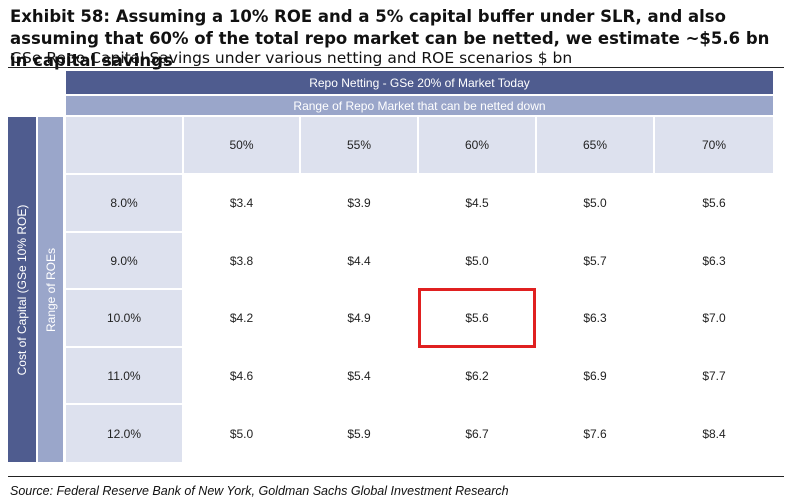 The height and width of the screenshot is (504, 794). Describe the element at coordinates (124, 433) in the screenshot. I see `row-header: 12.0%` at that location.